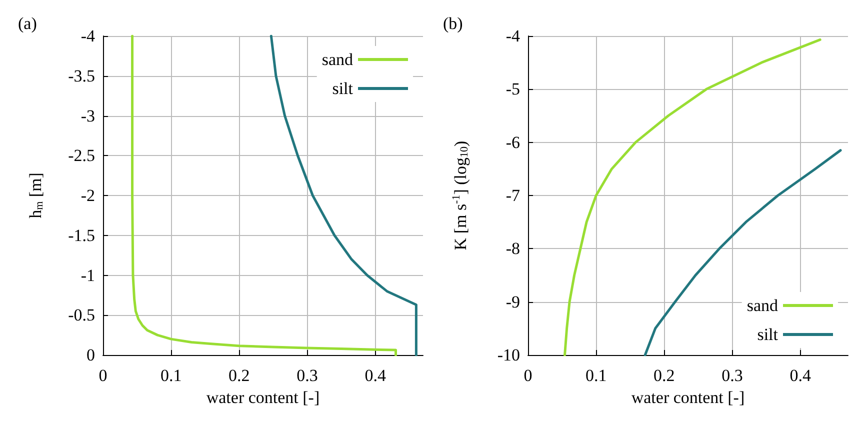 The image size is (867, 428). What do you see at coordinates (513, 248) in the screenshot?
I see `y-tick-label: -8` at bounding box center [513, 248].